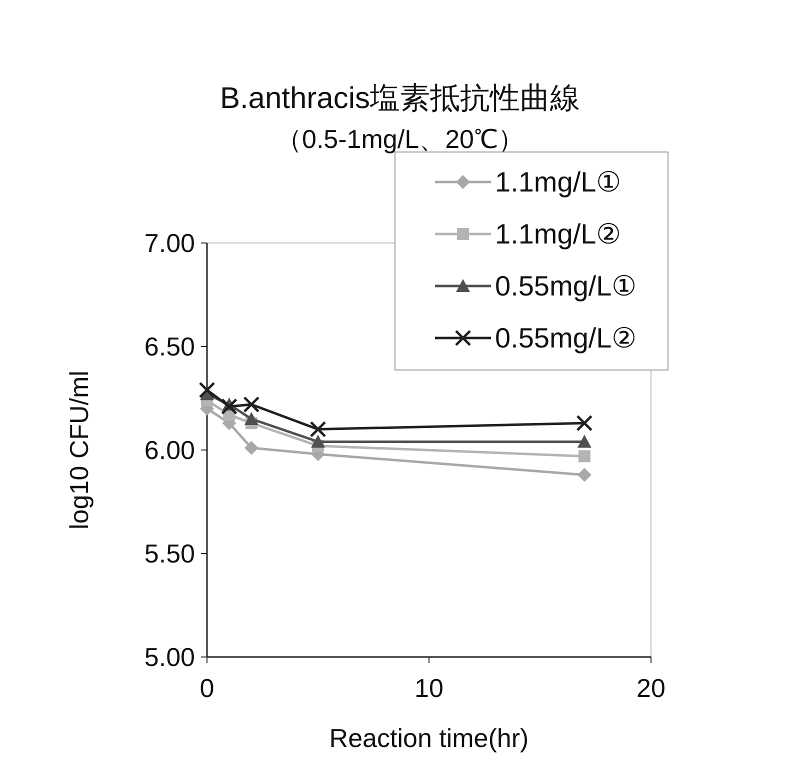  Describe the element at coordinates (566, 338) in the screenshot. I see `legend-label: 0.55mg/L②` at that location.